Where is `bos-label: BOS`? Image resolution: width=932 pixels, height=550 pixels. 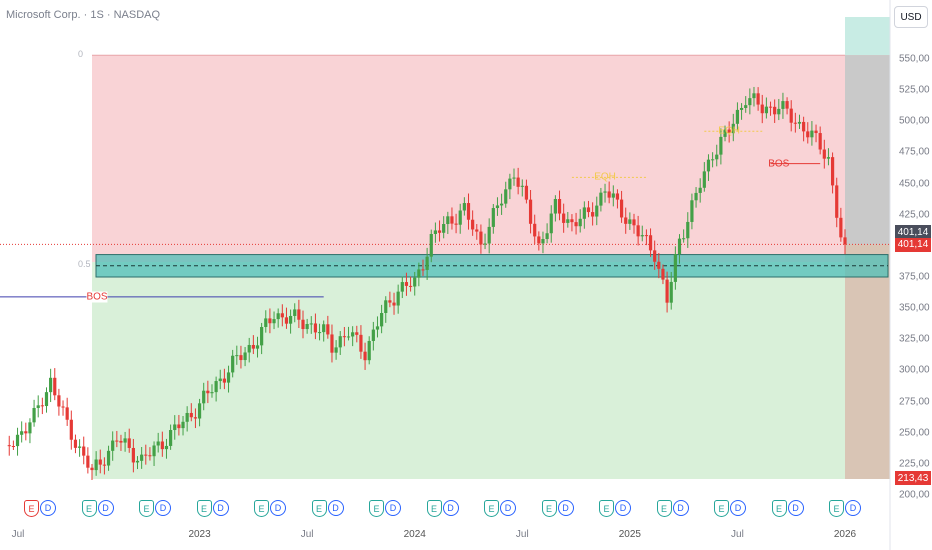 bos-label: BOS is located at coordinates (97, 297).